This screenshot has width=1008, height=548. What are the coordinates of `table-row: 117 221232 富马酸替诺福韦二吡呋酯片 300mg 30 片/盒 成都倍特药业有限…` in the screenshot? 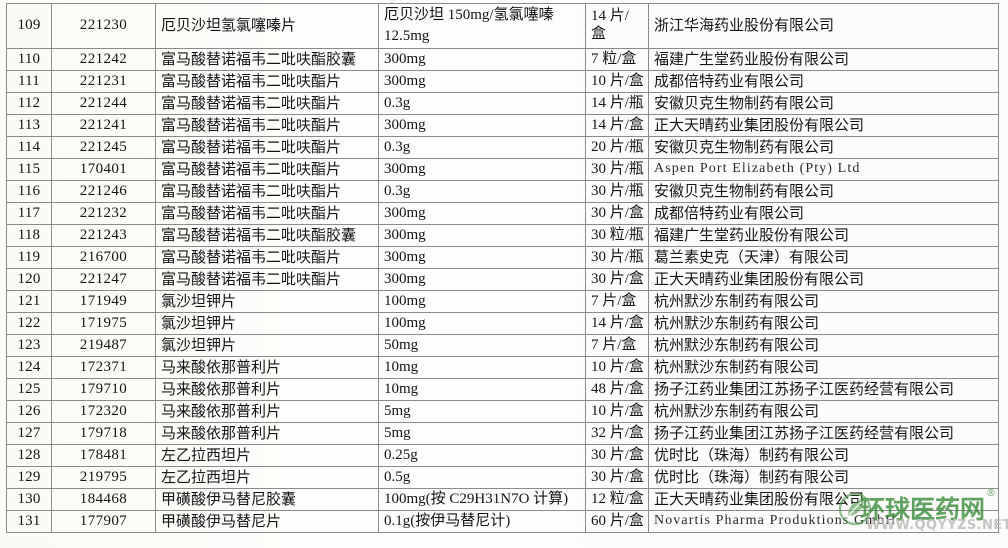 It's located at (502, 213).